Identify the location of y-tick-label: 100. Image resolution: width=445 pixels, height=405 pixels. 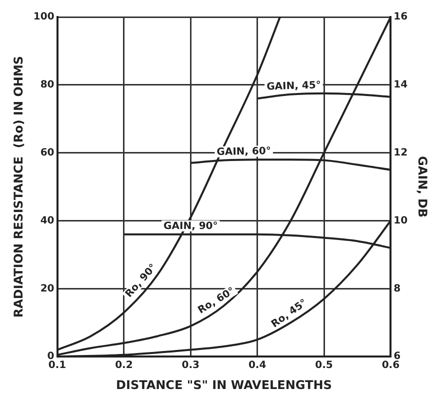
(43, 17).